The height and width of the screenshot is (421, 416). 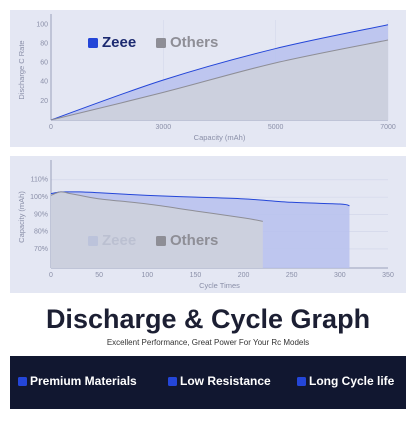 What do you see at coordinates (41, 232) in the screenshot?
I see `y-tick-label: 80%` at bounding box center [41, 232].